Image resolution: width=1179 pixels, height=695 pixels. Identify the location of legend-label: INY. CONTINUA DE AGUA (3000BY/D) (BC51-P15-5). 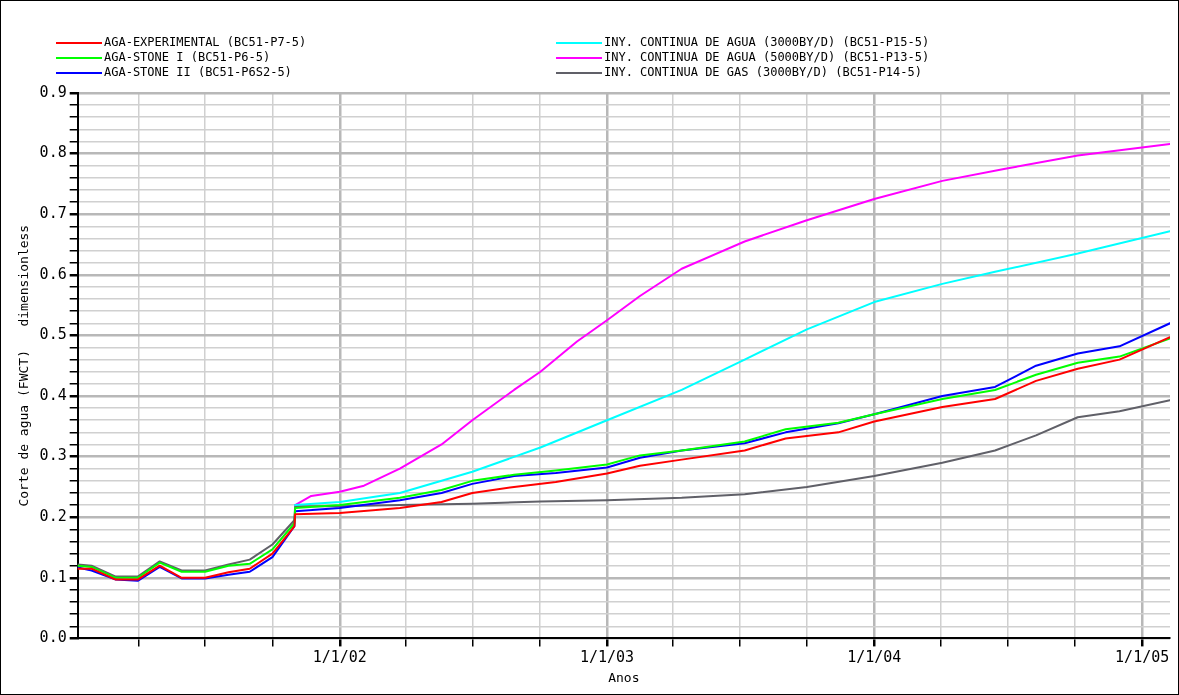
(767, 42).